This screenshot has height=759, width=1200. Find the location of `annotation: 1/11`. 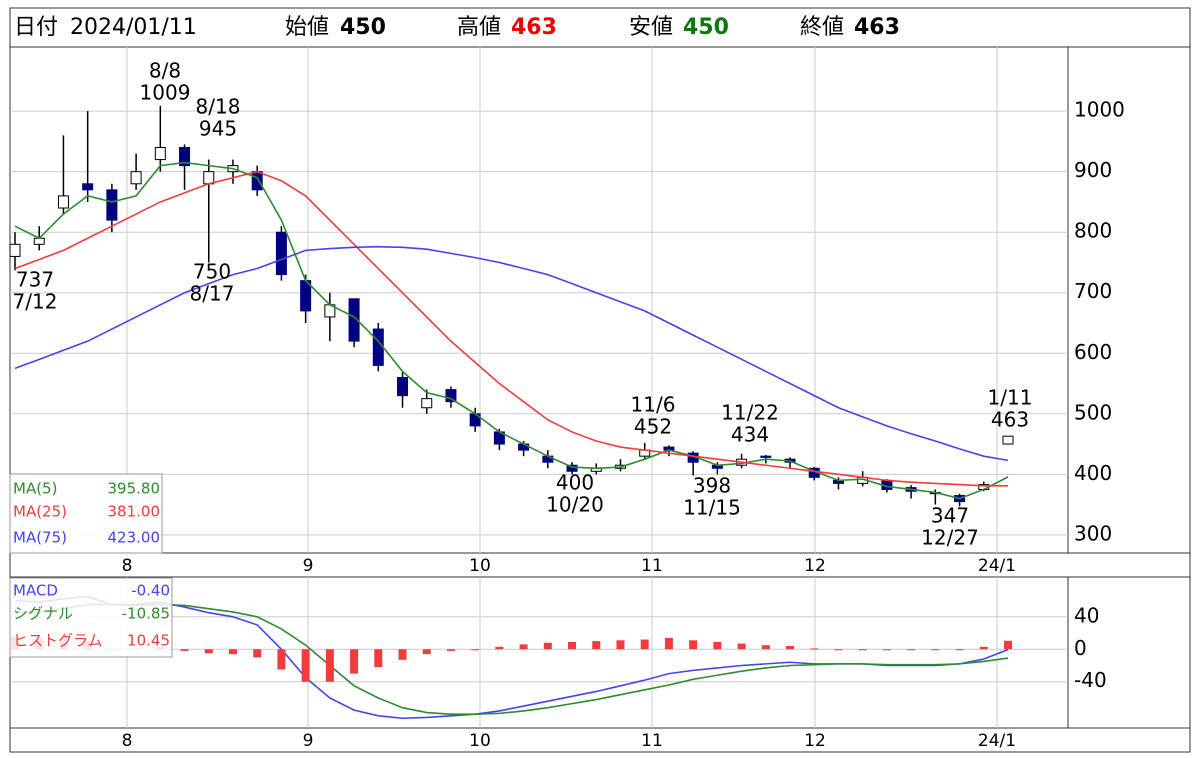

annotation: 1/11 is located at coordinates (1010, 398).